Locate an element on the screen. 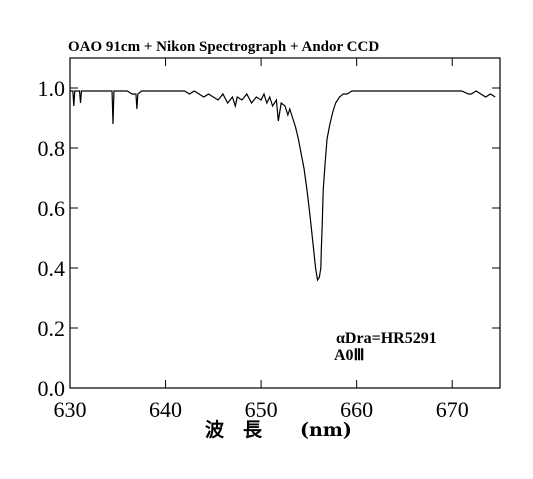 Image resolution: width=533 pixels, height=479 pixels. x-tick-label: 650 is located at coordinates (261, 409).